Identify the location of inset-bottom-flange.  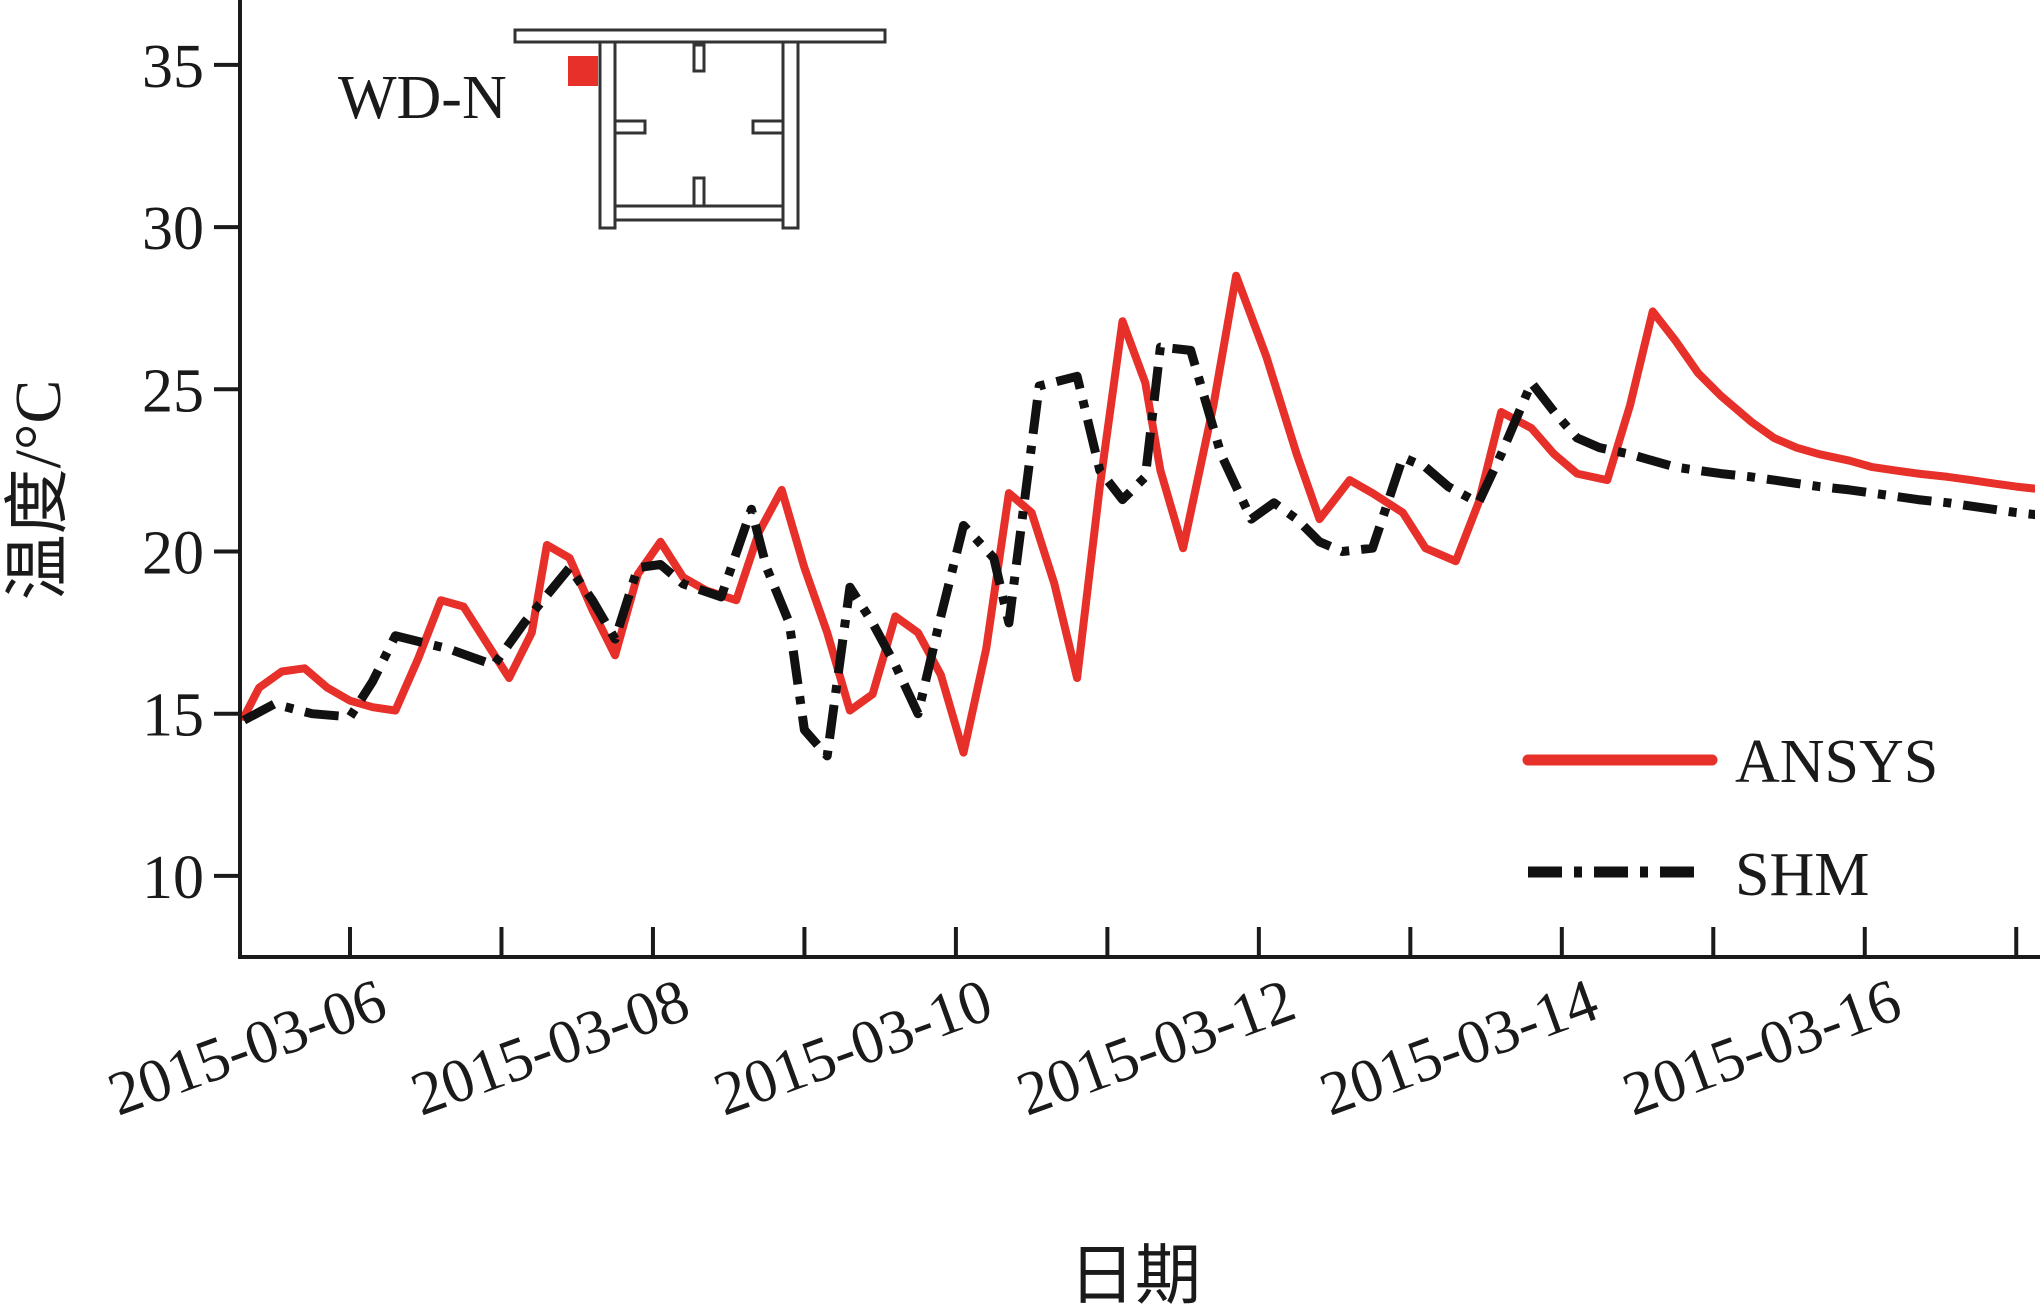
(699, 213).